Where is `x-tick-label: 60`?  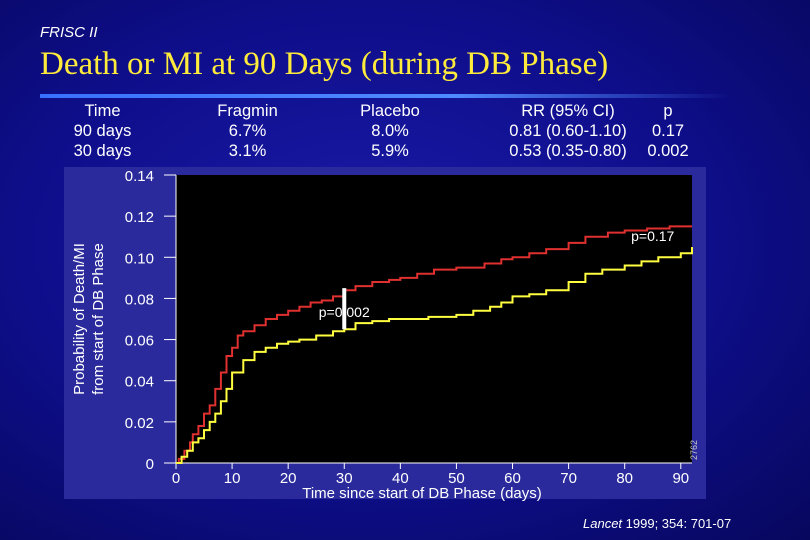
x-tick-label: 60 is located at coordinates (512, 478).